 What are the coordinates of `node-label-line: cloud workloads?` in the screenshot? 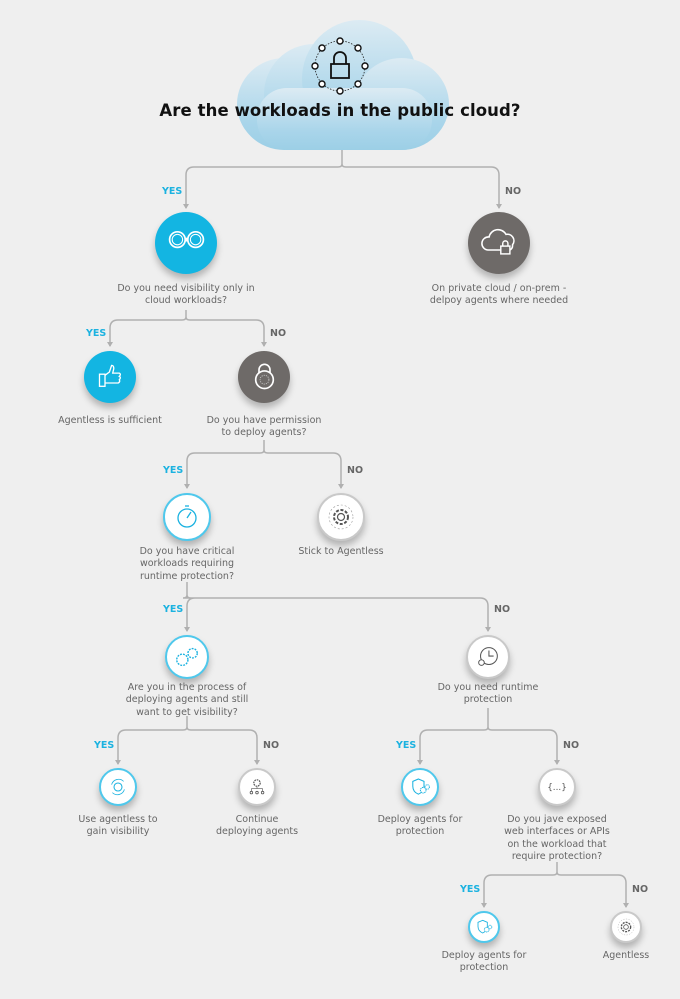 It's located at (186, 301).